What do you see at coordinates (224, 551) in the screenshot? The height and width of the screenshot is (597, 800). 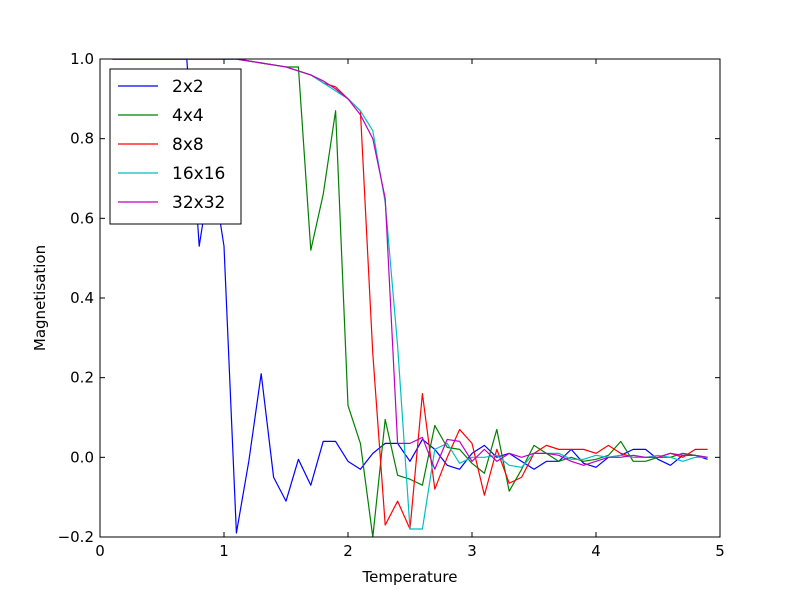 I see `x-tick-label: 1` at bounding box center [224, 551].